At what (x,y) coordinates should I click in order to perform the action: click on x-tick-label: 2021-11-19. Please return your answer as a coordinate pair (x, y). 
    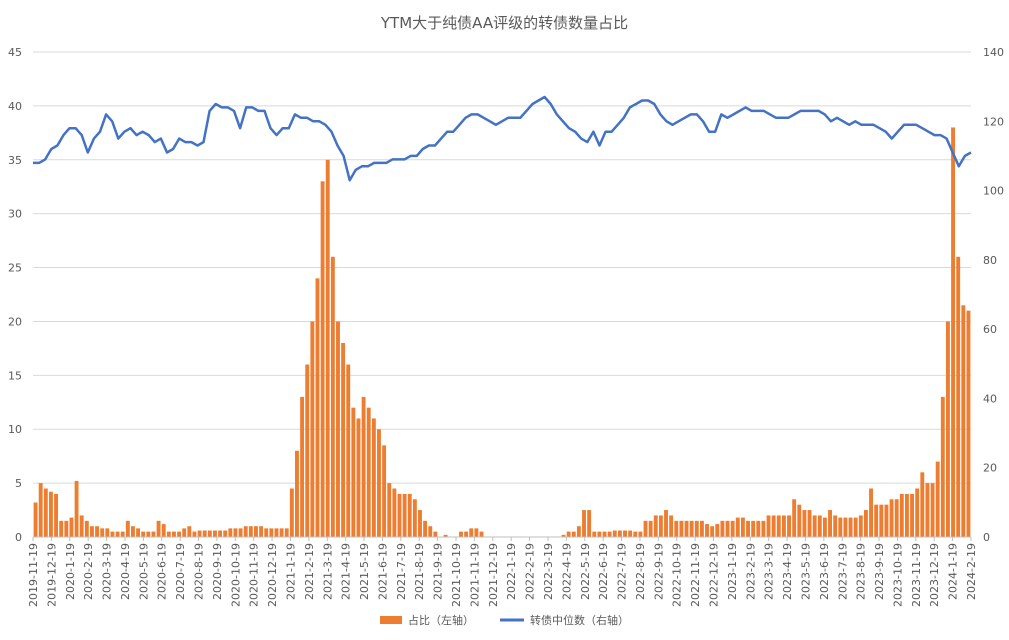
    Looking at the image, I should click on (474, 575).